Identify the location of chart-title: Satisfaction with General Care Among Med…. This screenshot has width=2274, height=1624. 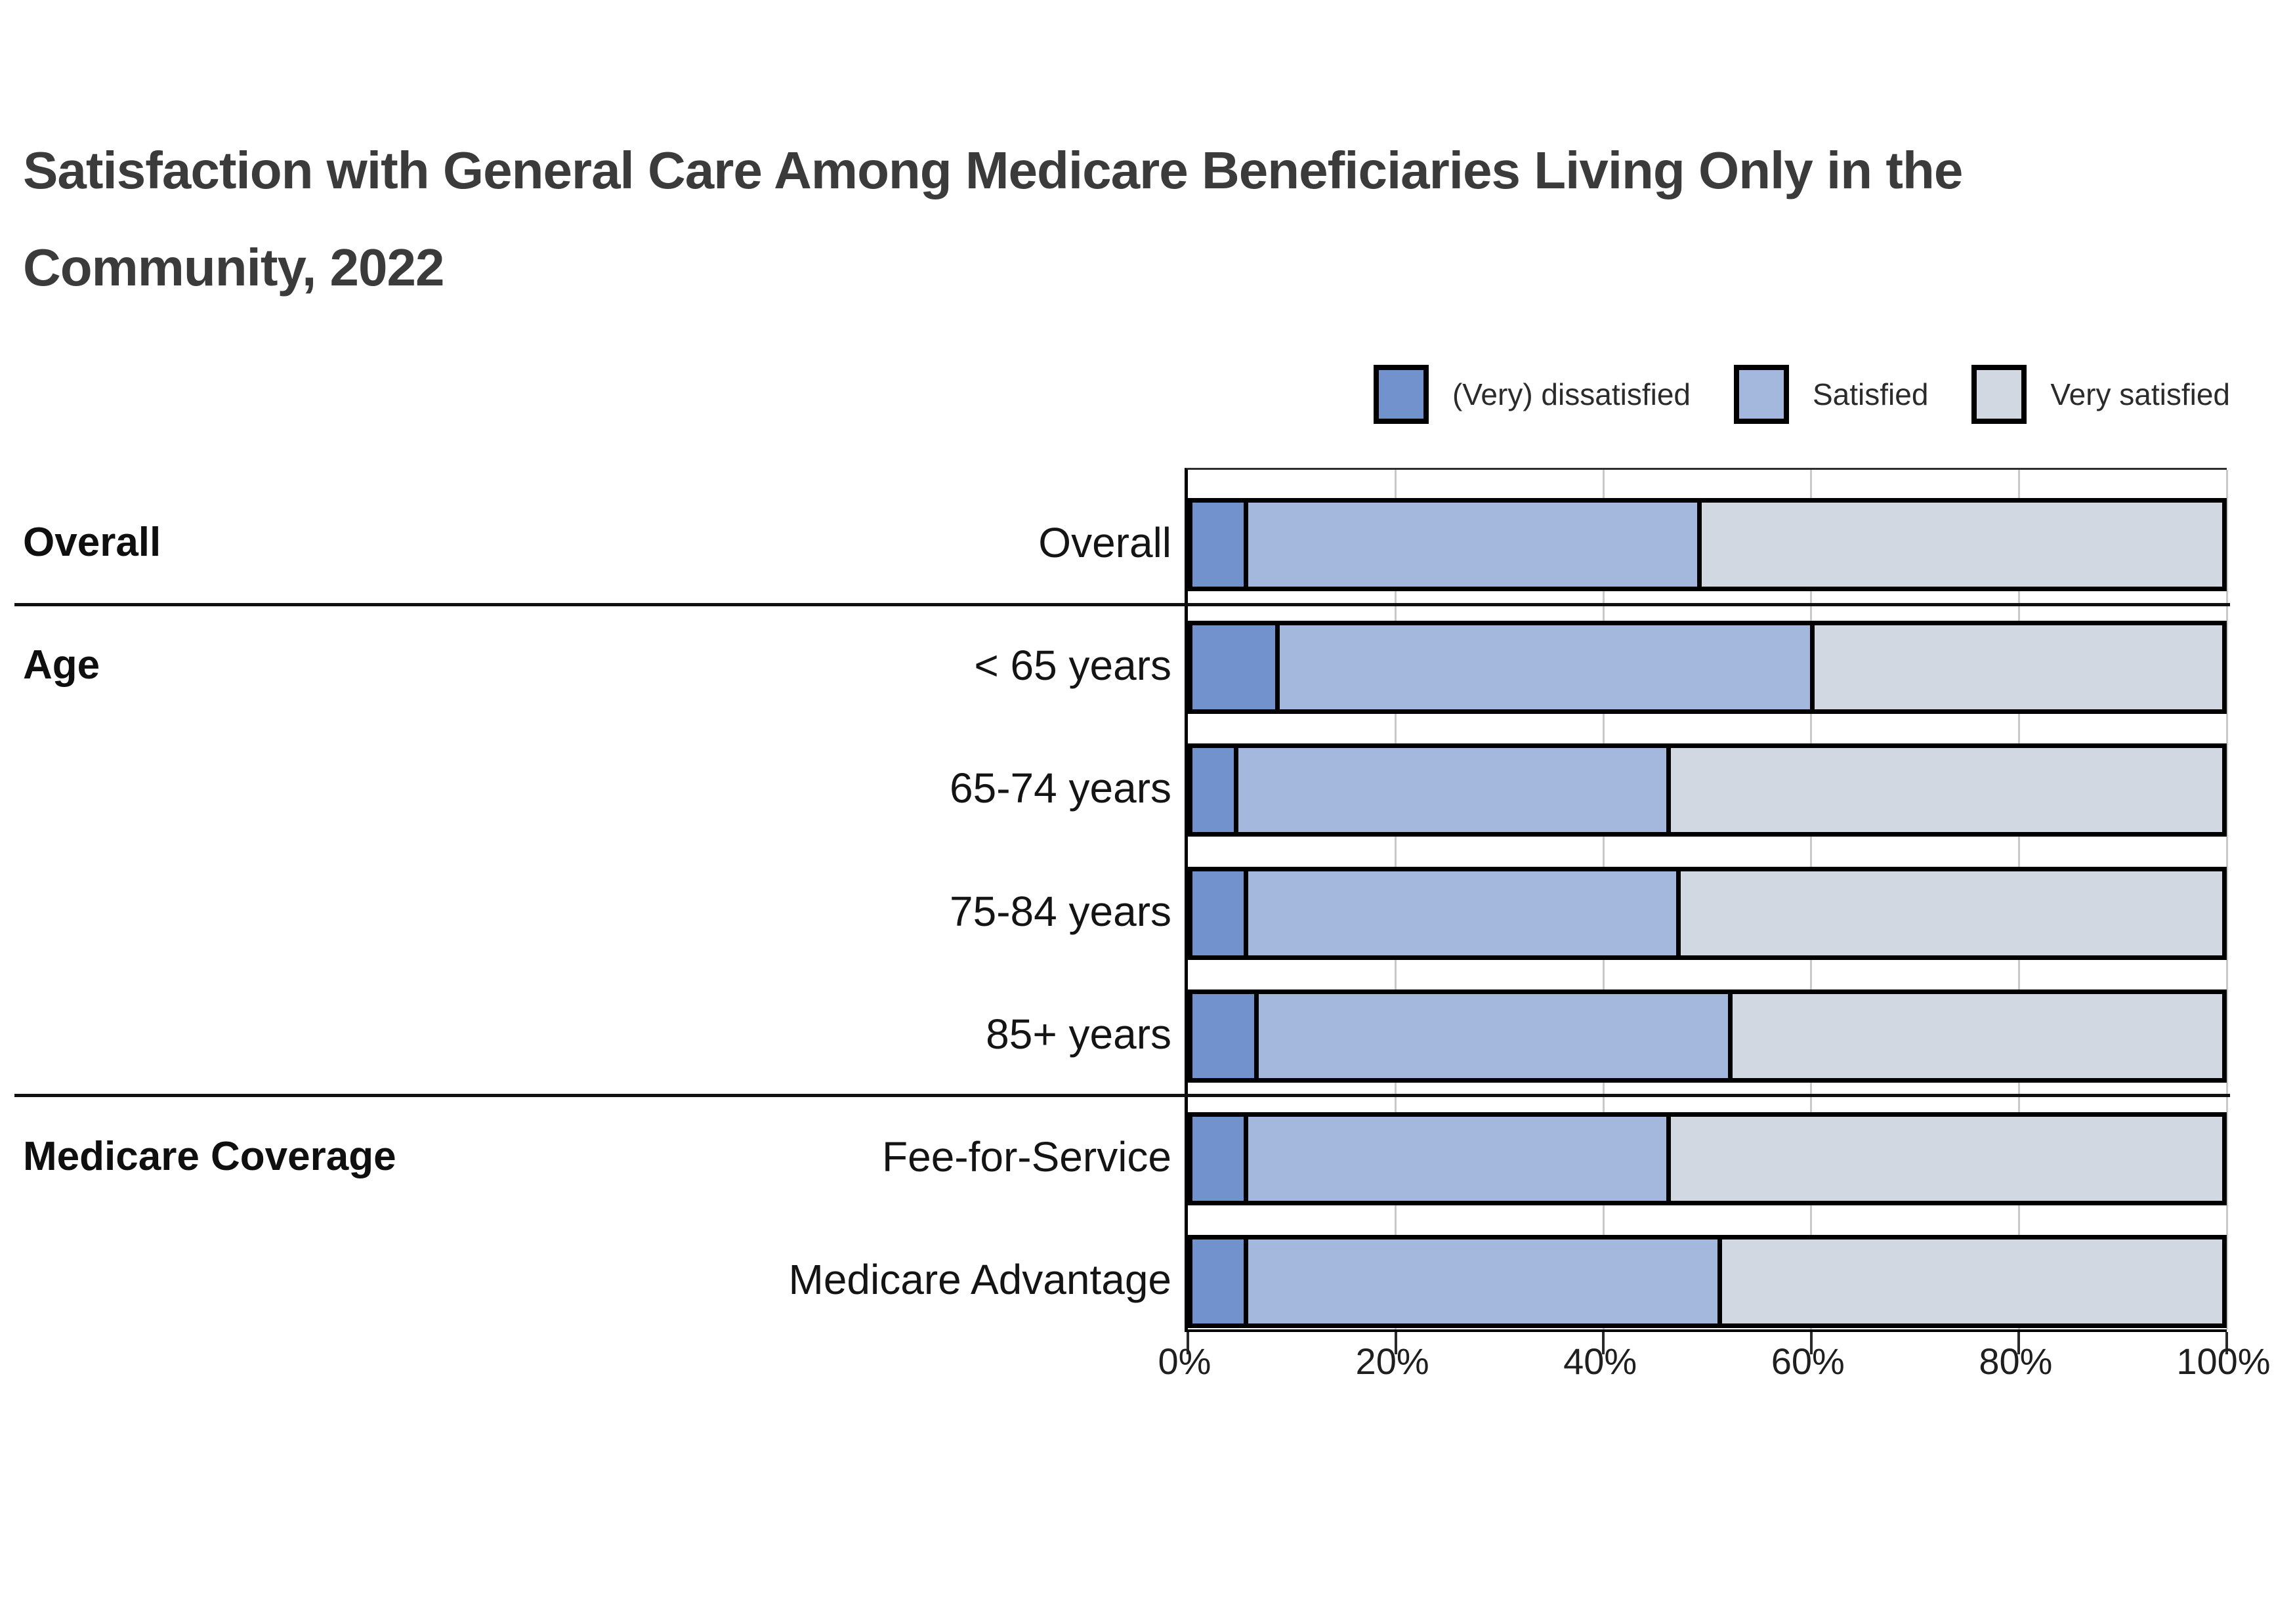
(1132, 219).